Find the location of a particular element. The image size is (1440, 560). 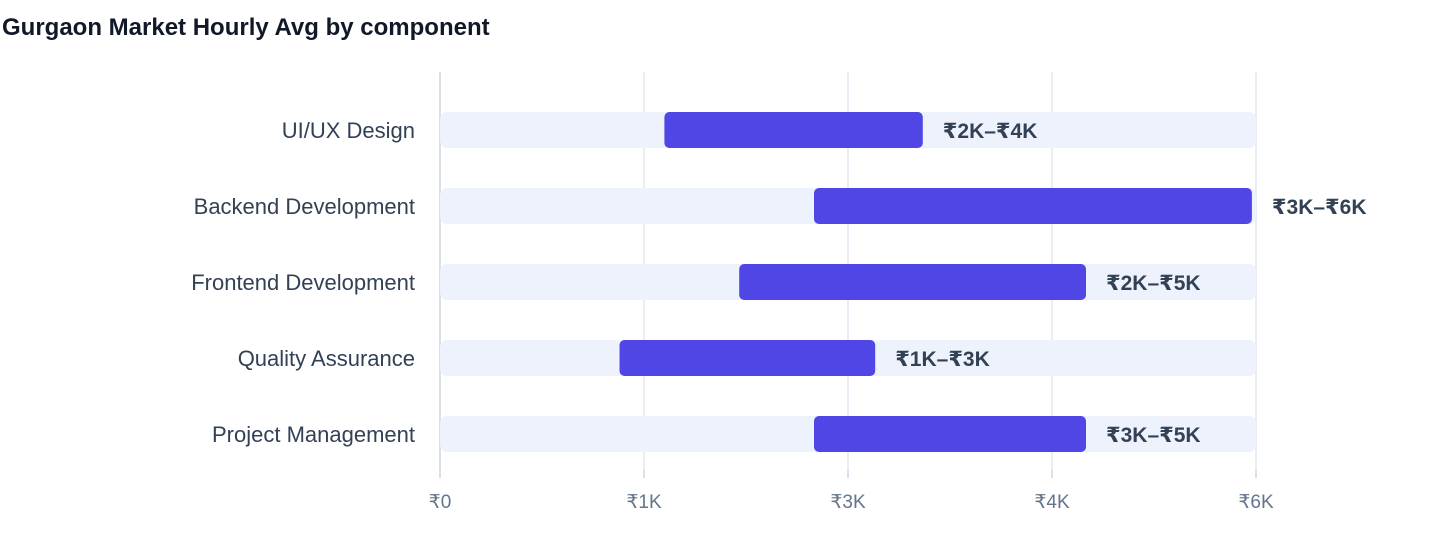

x-tick-label: ₹6K is located at coordinates (1256, 502).